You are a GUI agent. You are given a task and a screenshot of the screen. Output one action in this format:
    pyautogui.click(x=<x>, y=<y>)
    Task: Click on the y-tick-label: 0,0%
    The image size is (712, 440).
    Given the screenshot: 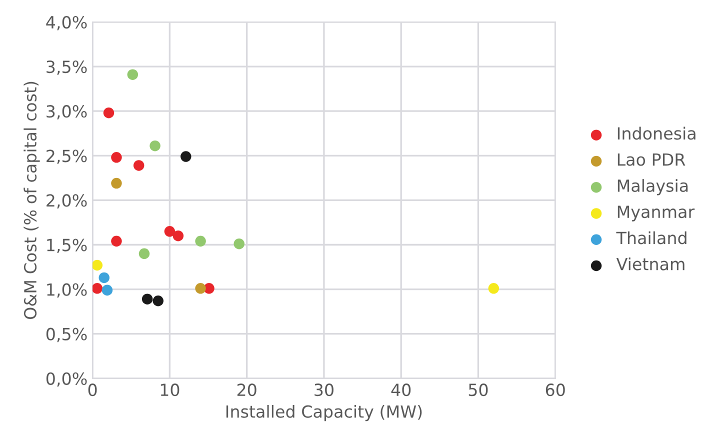 What is the action you would take?
    pyautogui.click(x=66, y=379)
    